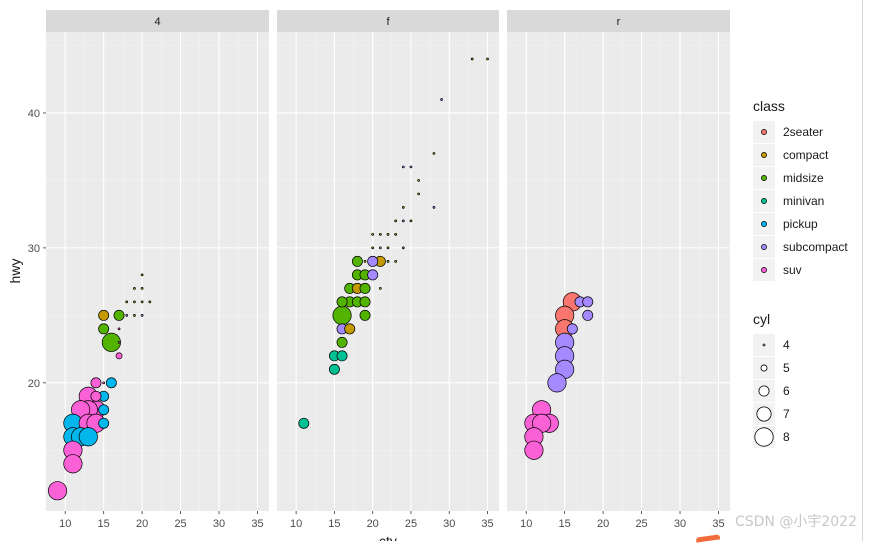 The width and height of the screenshot is (871, 543). What do you see at coordinates (786, 414) in the screenshot?
I see `legend-label-cyl: 7` at bounding box center [786, 414].